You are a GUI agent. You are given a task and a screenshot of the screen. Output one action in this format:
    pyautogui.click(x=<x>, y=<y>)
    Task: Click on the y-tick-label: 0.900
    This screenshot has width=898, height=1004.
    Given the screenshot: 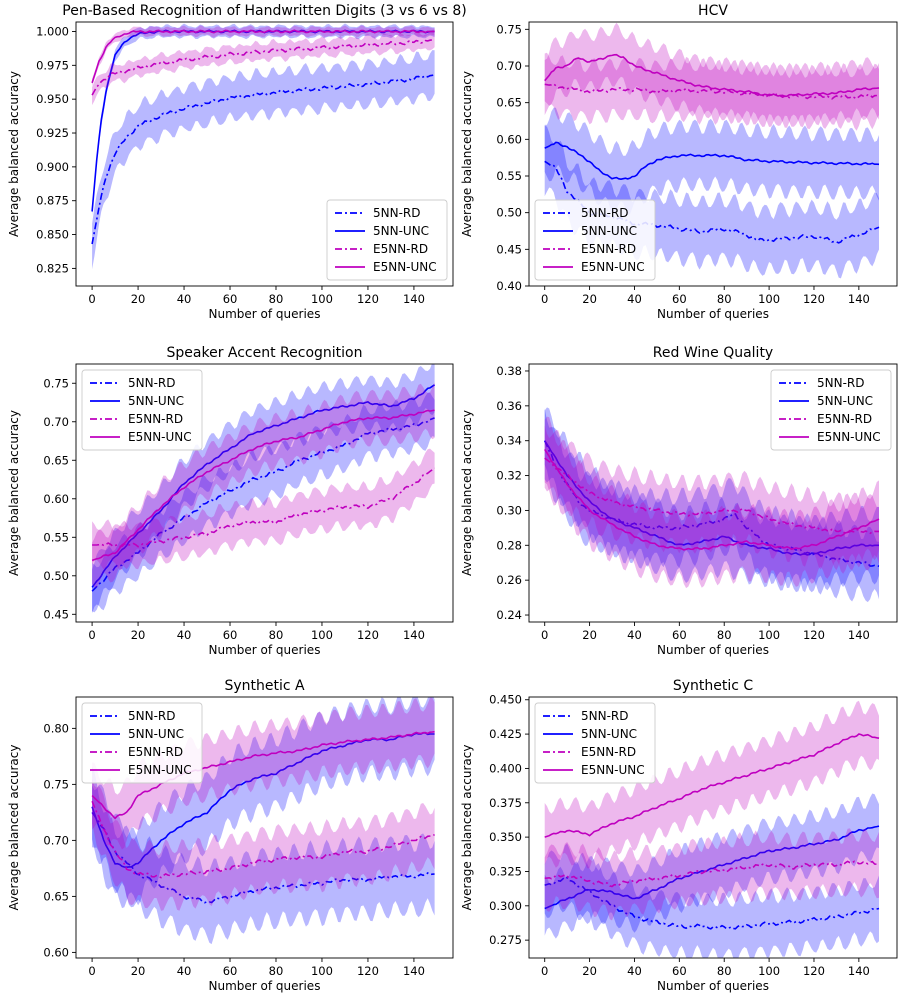 What is the action you would take?
    pyautogui.click(x=52, y=167)
    